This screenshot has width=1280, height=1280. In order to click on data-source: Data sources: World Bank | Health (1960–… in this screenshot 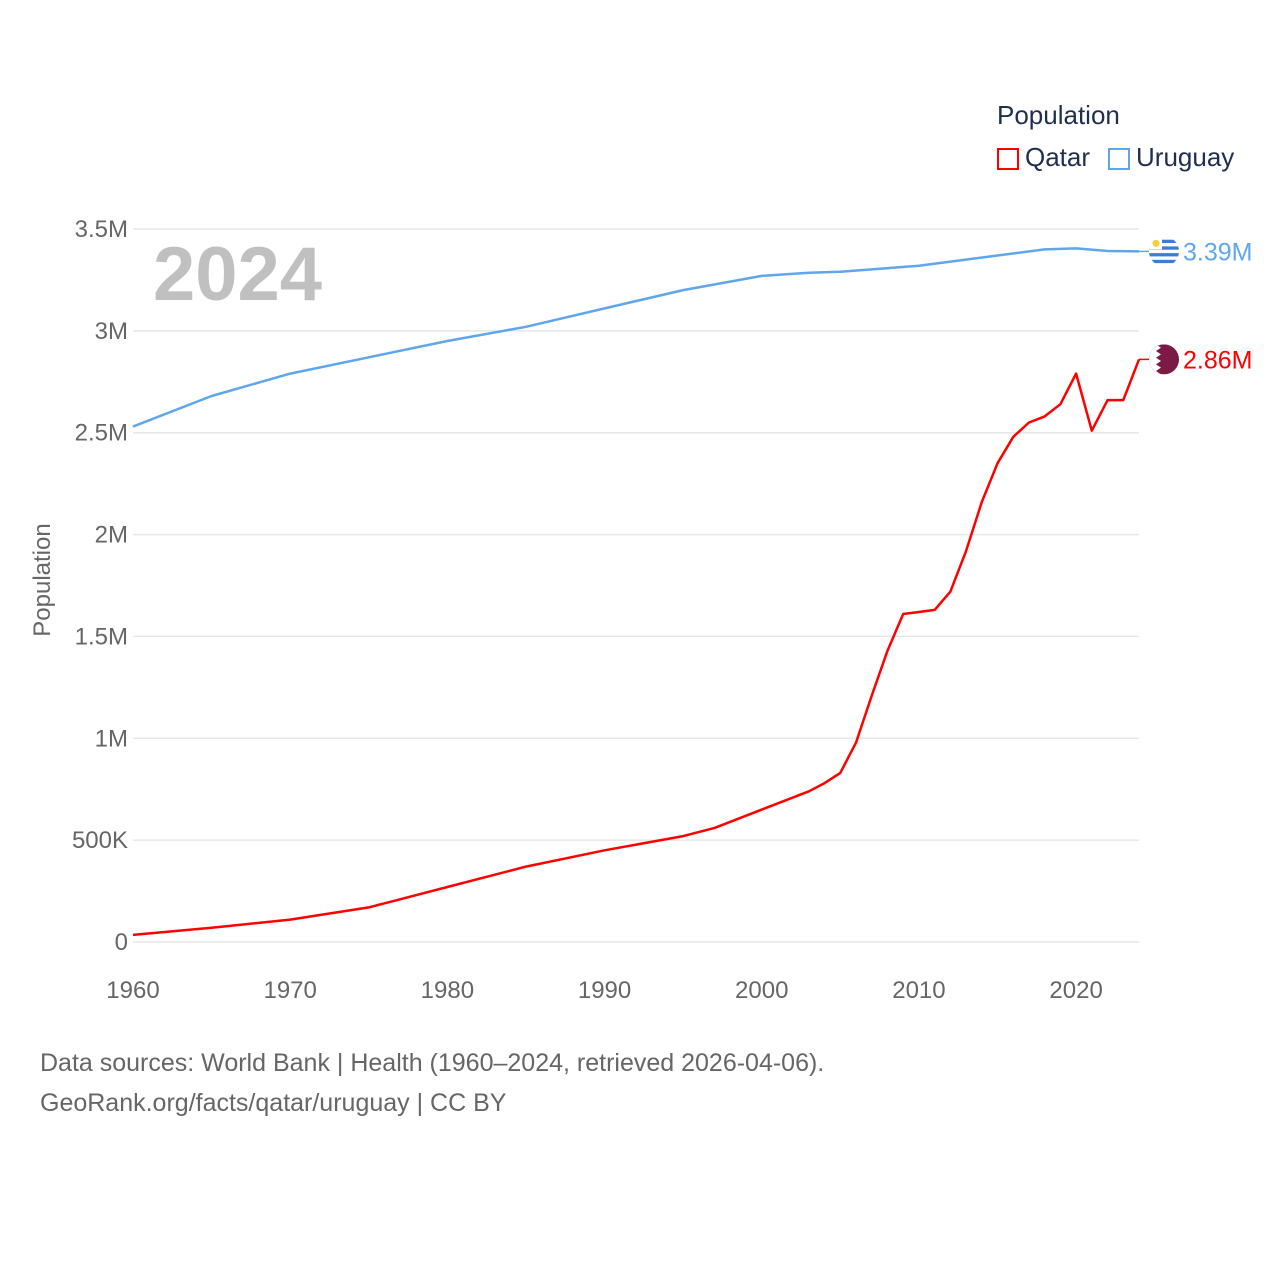, I will do `click(432, 1063)`.